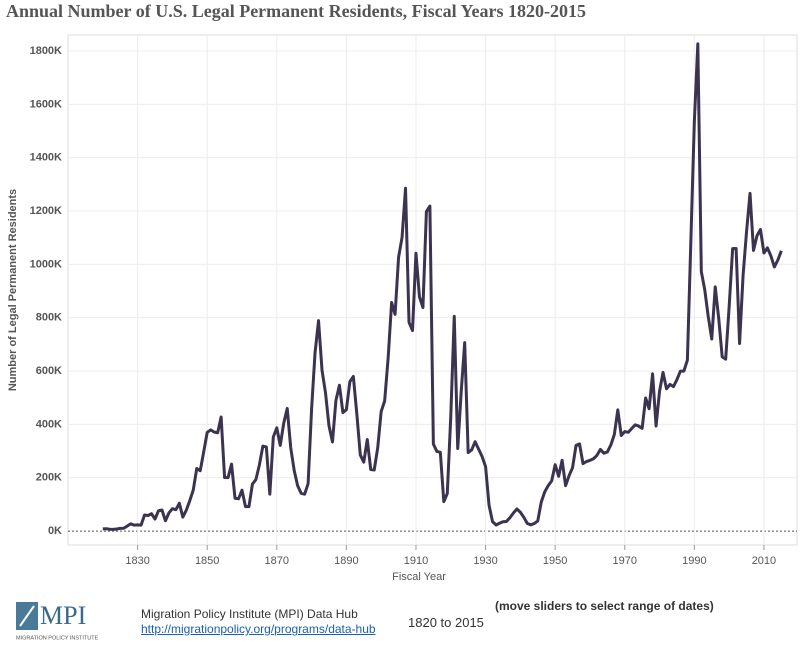 This screenshot has height=649, width=800. Describe the element at coordinates (49, 371) in the screenshot. I see `y-tick-label: 600K` at that location.